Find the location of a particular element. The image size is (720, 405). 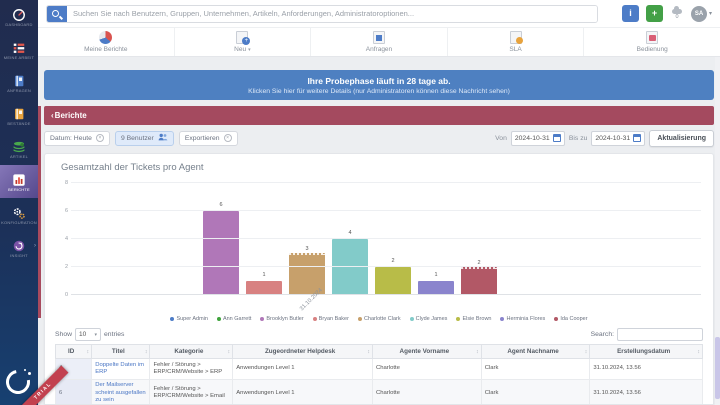

menu-item-meine-berichte: Meine Berichte is located at coordinates (106, 42).